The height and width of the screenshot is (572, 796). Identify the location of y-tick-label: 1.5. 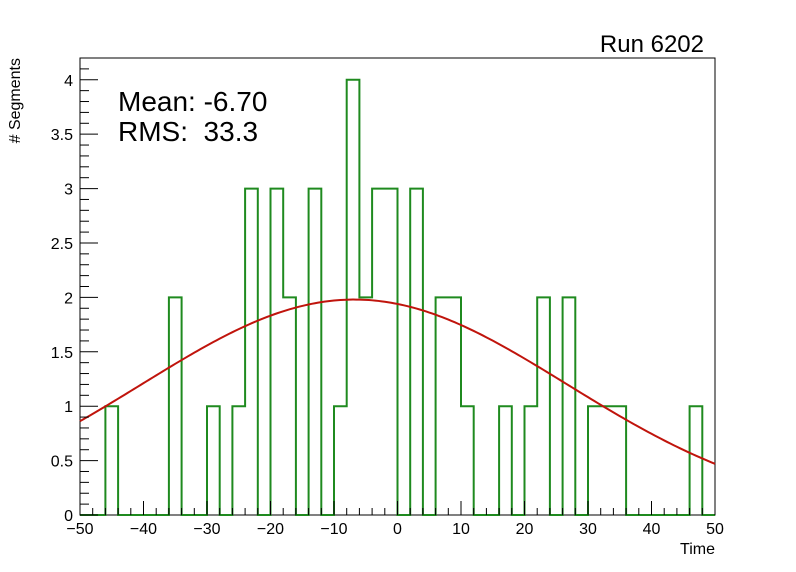
(62, 353).